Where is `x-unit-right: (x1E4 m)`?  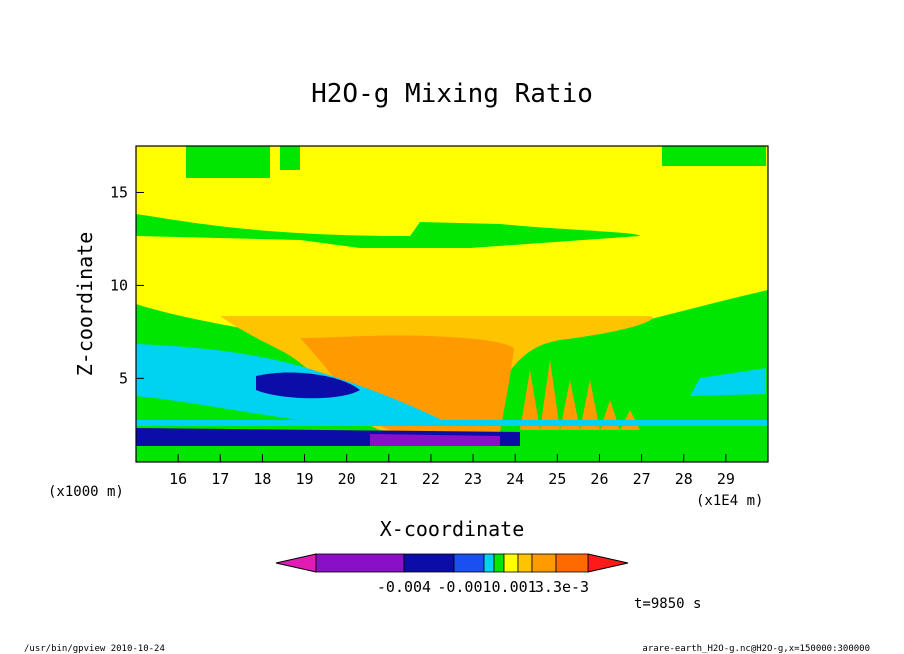 x-unit-right: (x1E4 m) is located at coordinates (729, 501).